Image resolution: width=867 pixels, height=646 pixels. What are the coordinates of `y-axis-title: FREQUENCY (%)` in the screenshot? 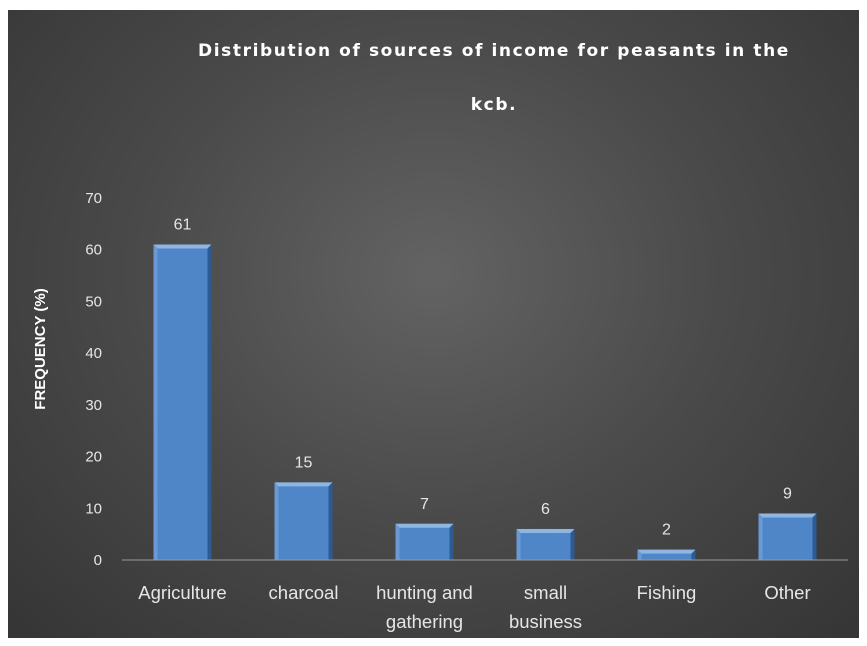 It's located at (40, 348).